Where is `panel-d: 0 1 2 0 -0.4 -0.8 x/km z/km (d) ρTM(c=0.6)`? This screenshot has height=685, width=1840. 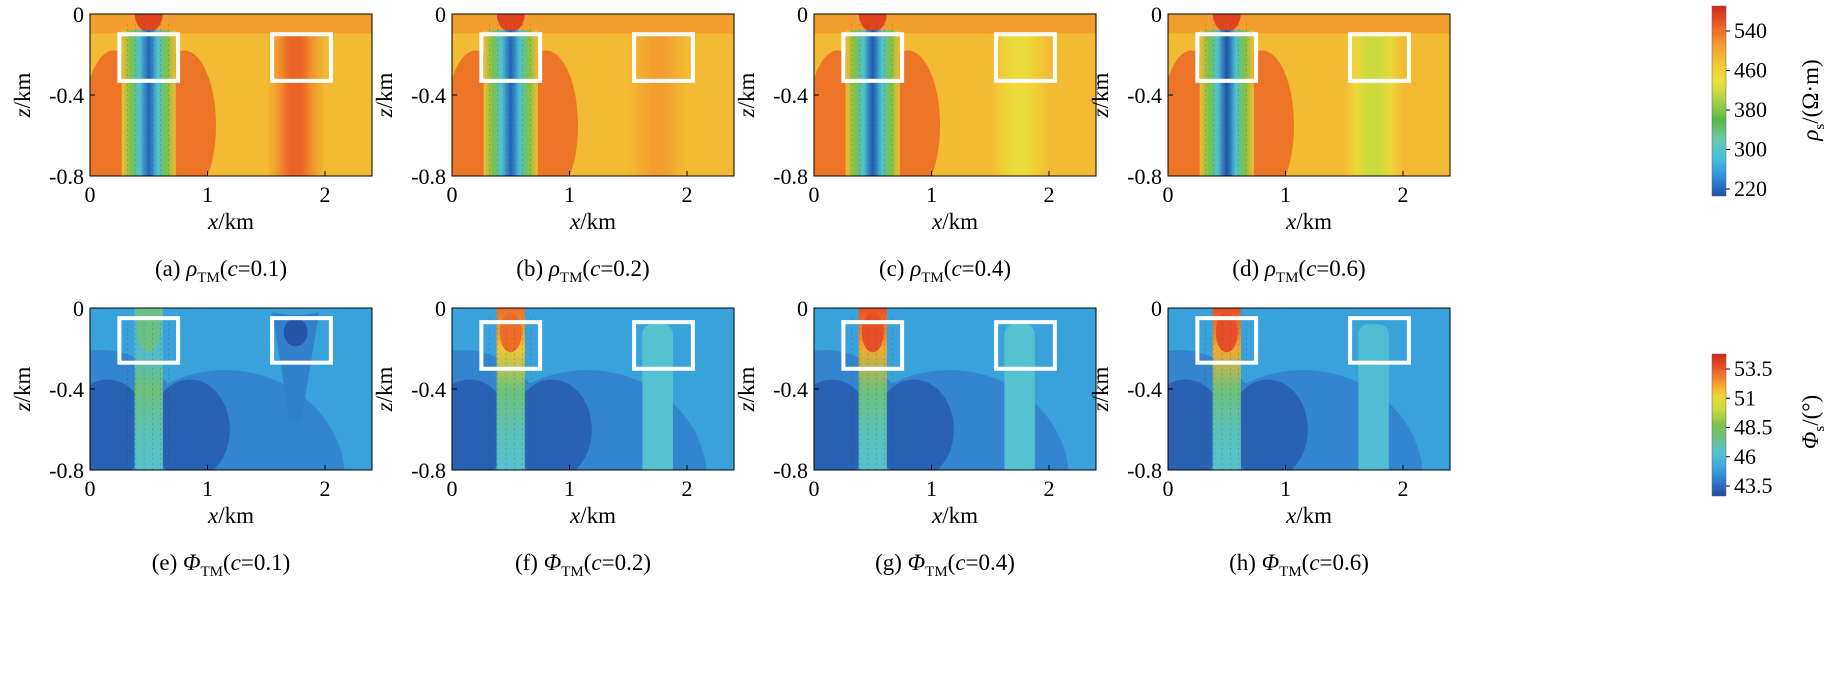 panel-d: 0 1 2 0 -0.4 -0.8 x/km z/km (d) ρTM(c=0.6) is located at coordinates (1269, 144).